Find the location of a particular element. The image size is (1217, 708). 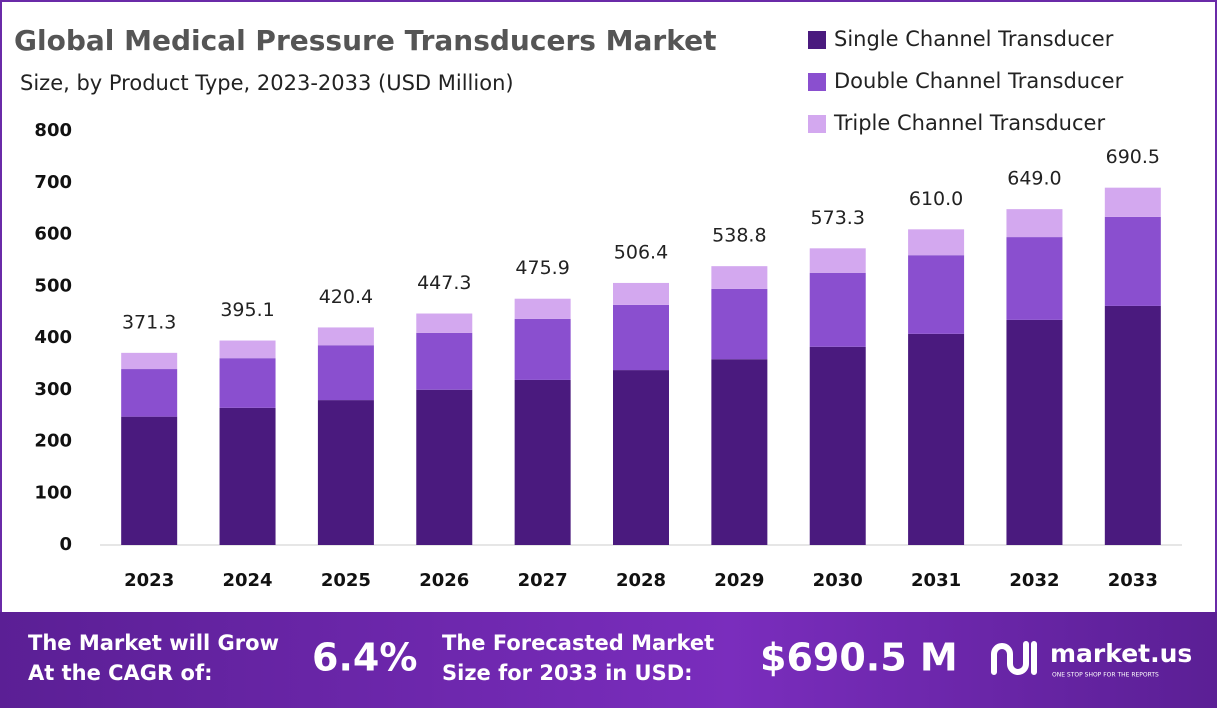

total-label: 447.3 is located at coordinates (444, 283).